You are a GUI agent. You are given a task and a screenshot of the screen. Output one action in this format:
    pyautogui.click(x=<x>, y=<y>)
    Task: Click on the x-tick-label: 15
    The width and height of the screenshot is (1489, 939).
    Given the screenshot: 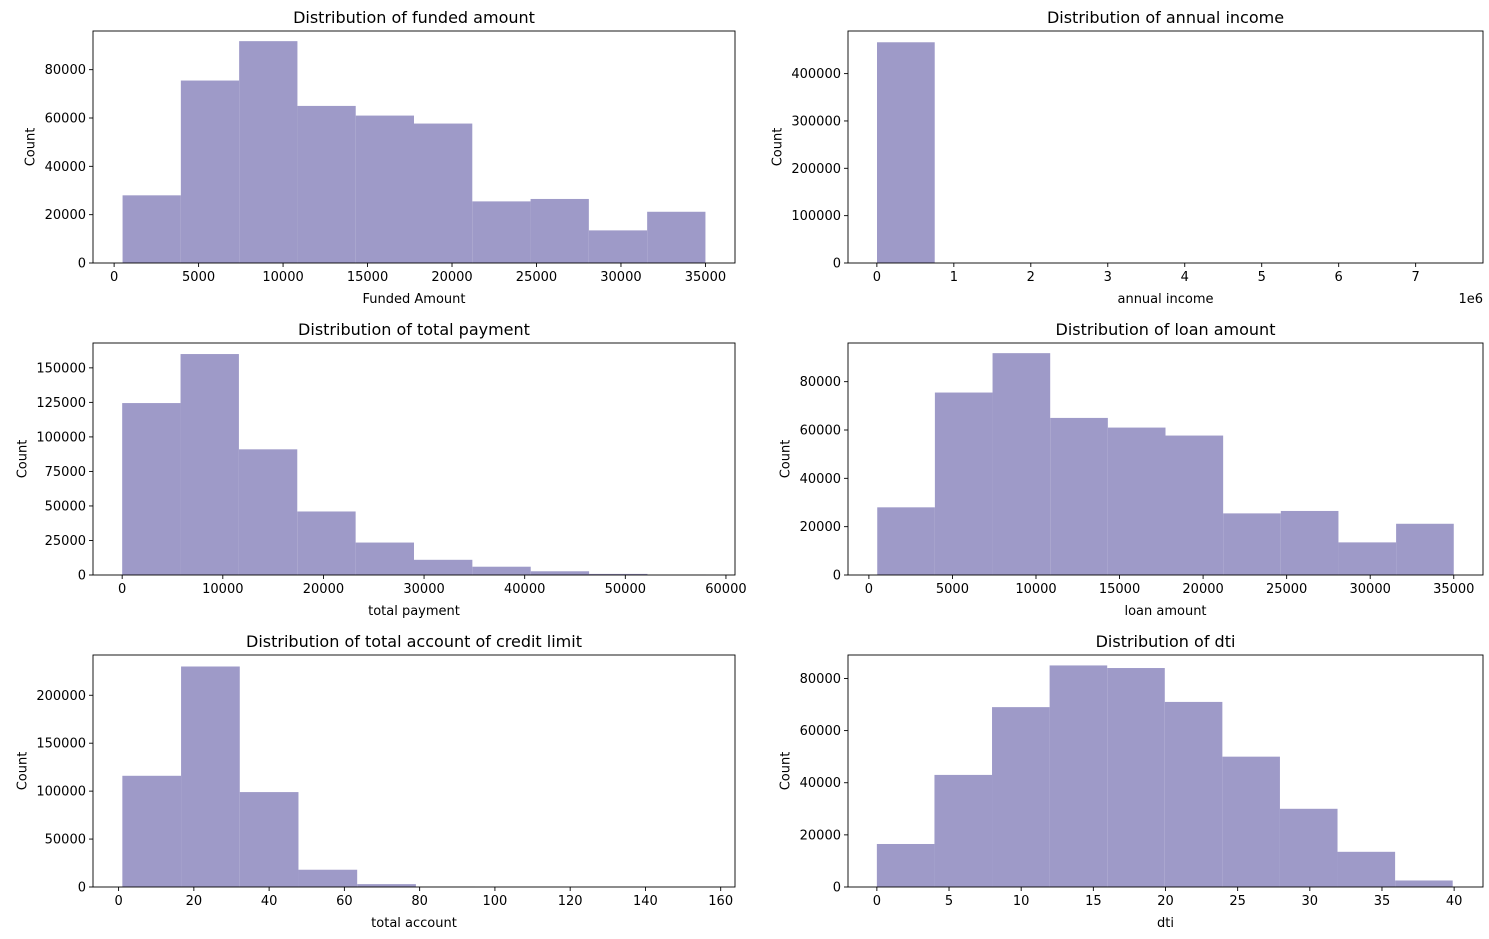 What is the action you would take?
    pyautogui.click(x=1093, y=901)
    